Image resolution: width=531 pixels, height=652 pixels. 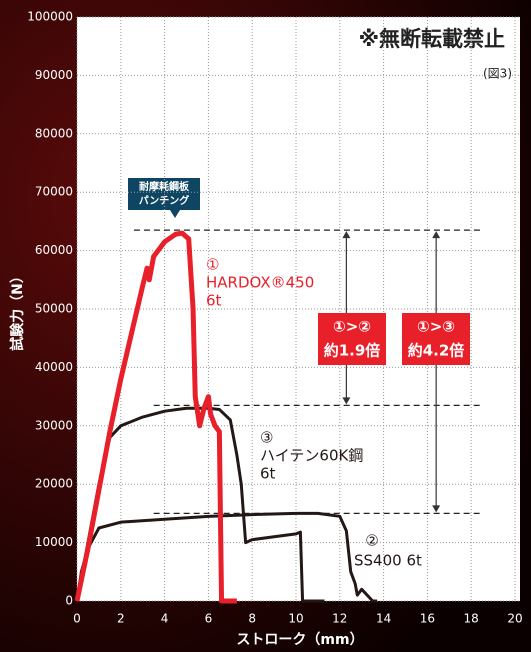 I want to click on y-tick-label: 80000, so click(x=54, y=133).